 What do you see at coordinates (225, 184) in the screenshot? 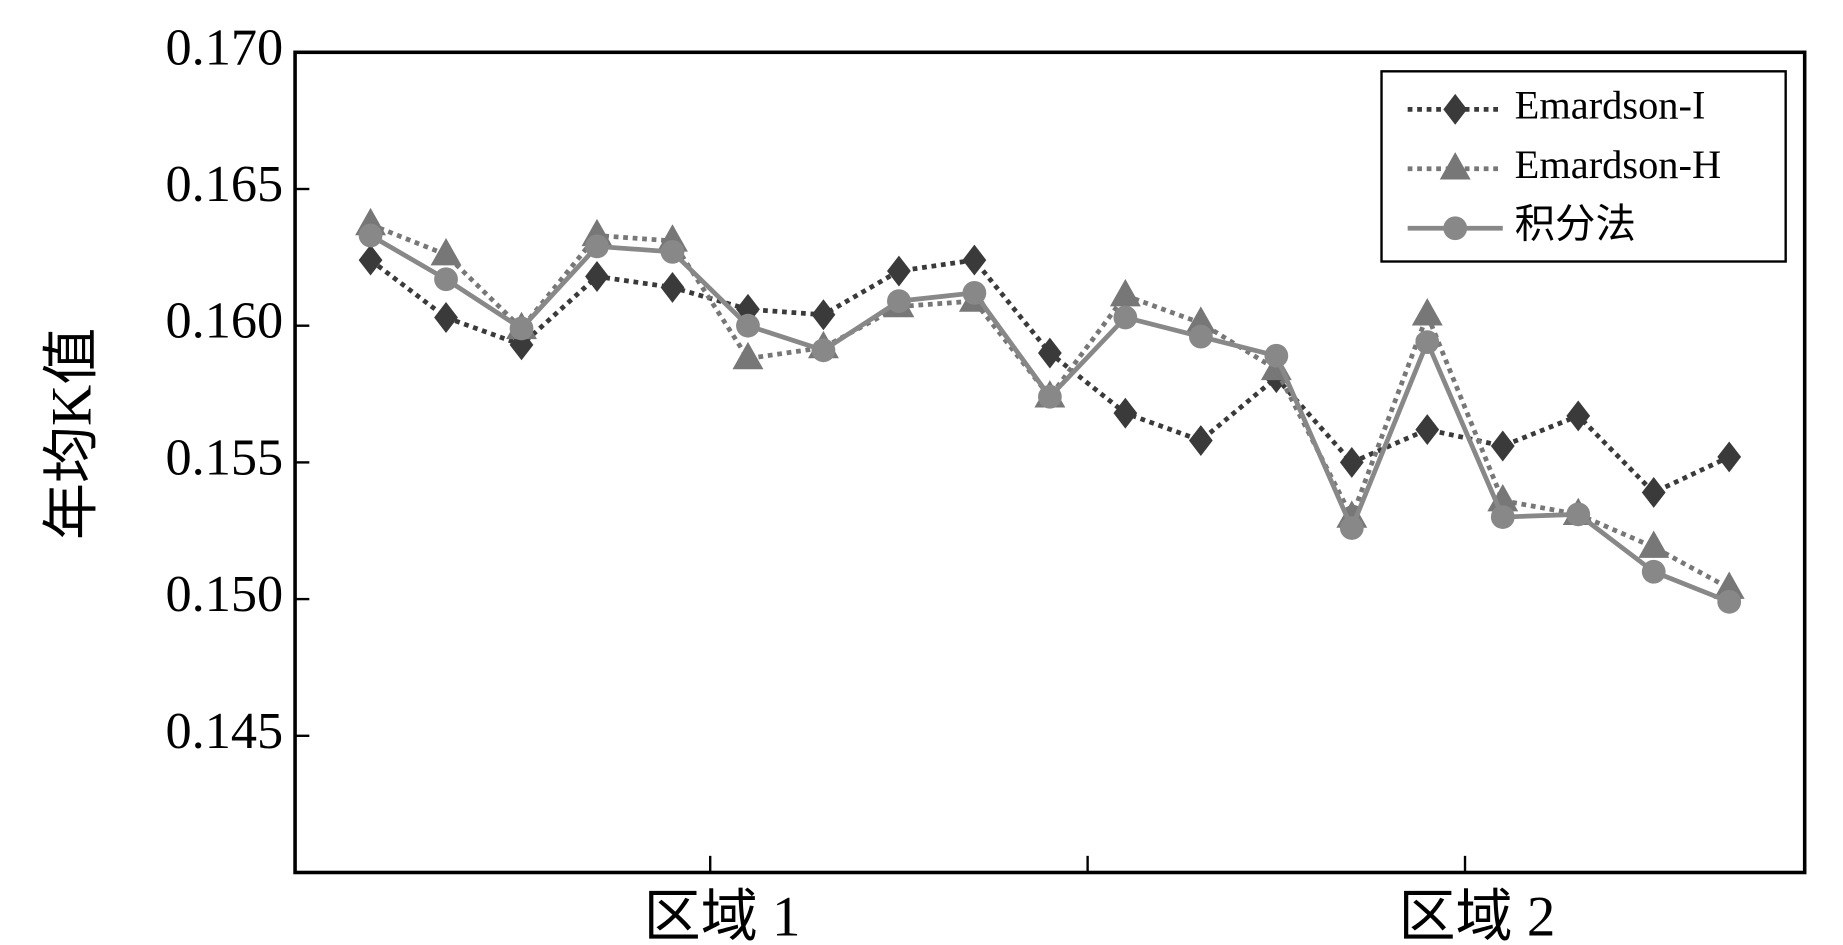
I see `y-tick-label: 0.165` at bounding box center [225, 184].